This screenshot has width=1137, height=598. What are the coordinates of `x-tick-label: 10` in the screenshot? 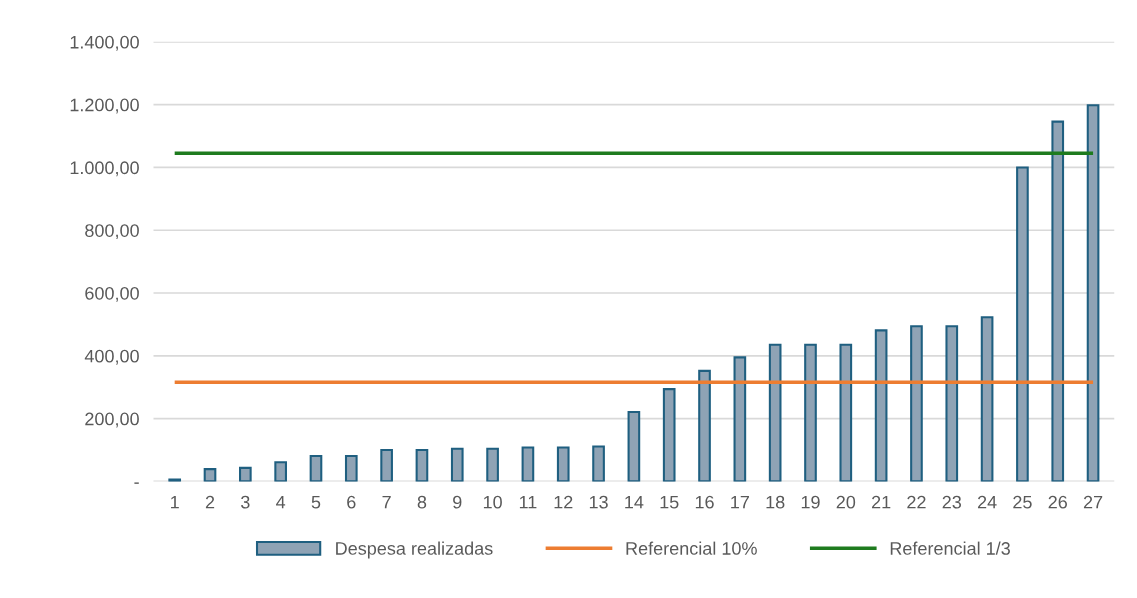 It's located at (492, 502).